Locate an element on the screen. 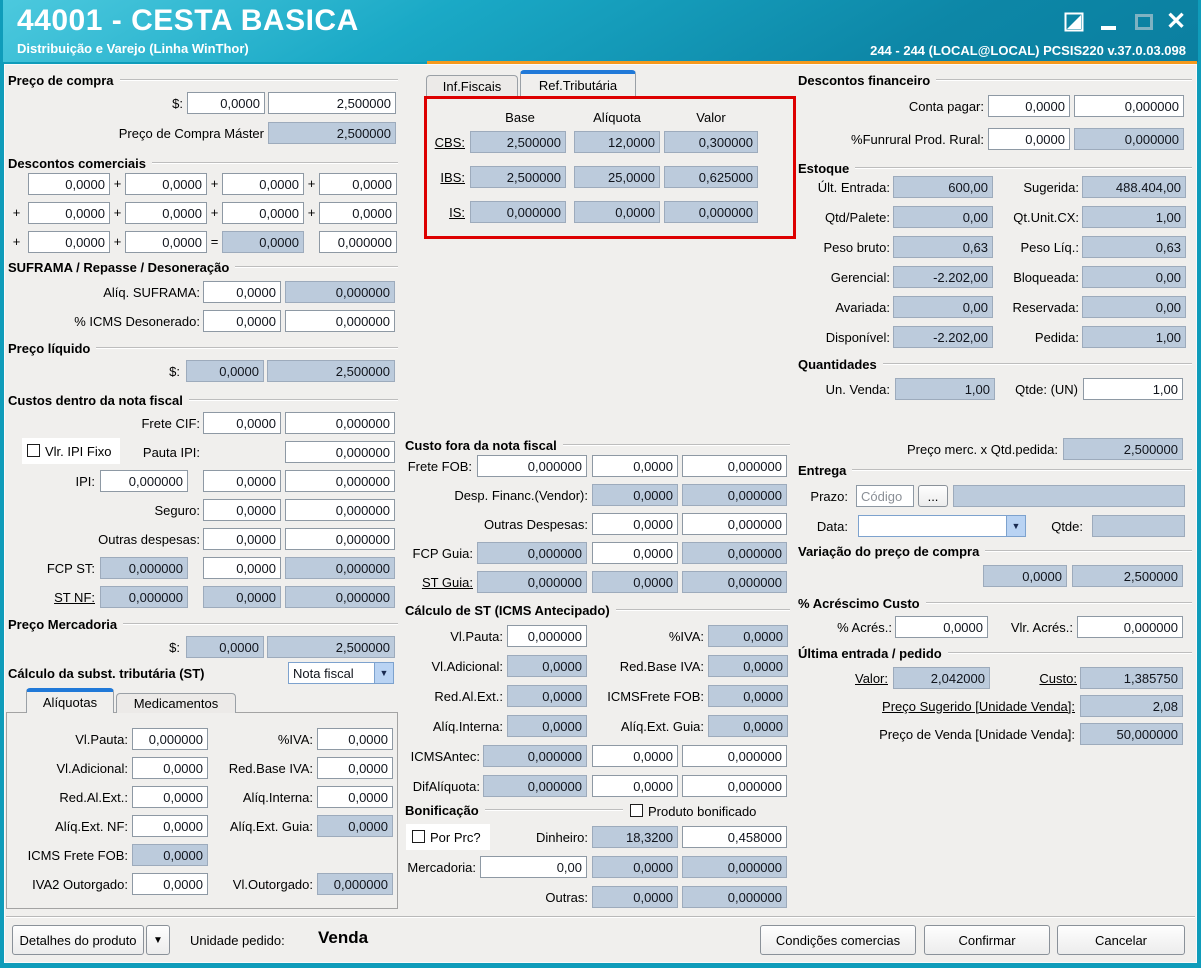  st-vl-pauta-input: 0,000000 is located at coordinates (547, 636).